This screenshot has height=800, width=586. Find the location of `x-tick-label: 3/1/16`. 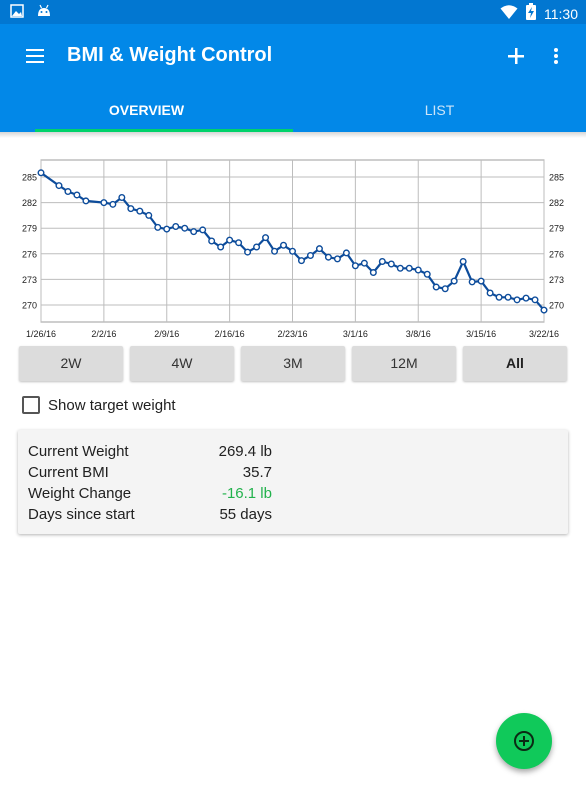

x-tick-label: 3/1/16 is located at coordinates (355, 334).